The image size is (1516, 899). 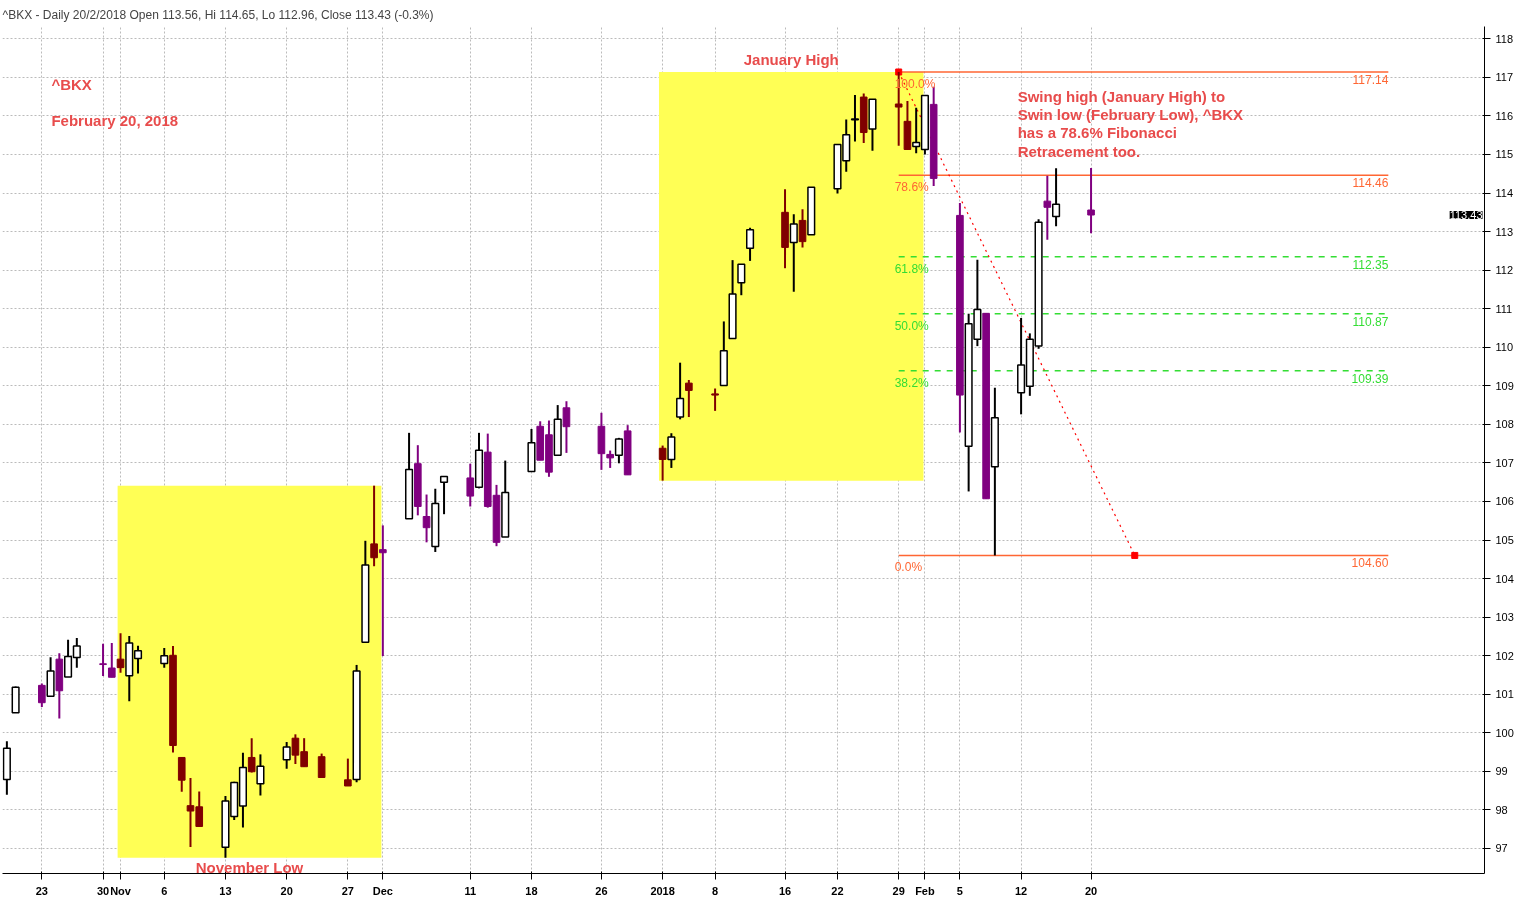 I want to click on x-tick-label: 23, so click(x=41, y=890).